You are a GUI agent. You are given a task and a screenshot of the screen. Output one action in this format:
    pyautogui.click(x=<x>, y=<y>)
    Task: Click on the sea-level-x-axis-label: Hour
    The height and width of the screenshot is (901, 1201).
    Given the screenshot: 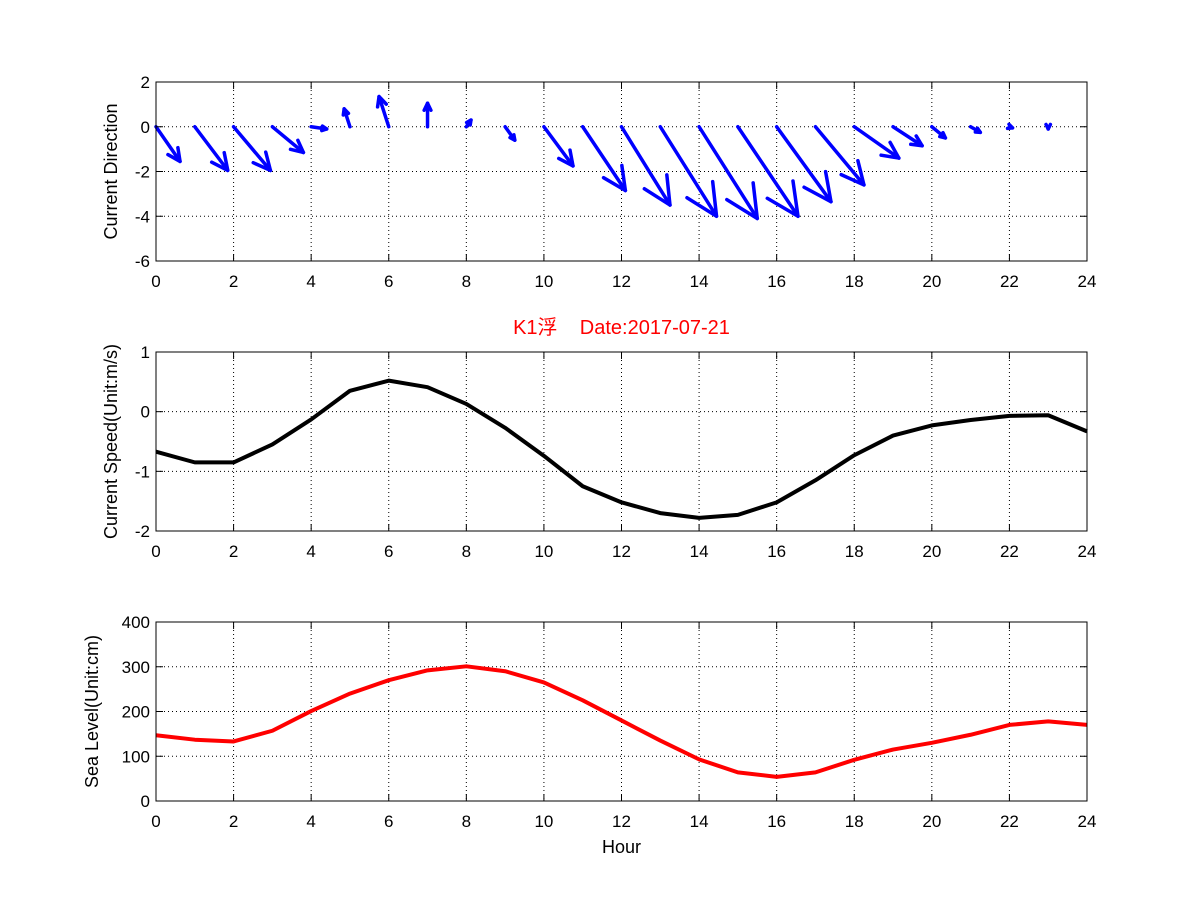 What is the action you would take?
    pyautogui.click(x=621, y=847)
    